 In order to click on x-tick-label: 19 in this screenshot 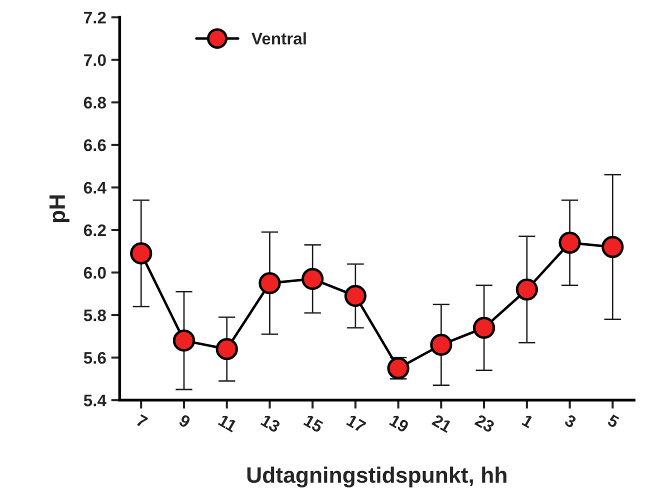, I will do `click(399, 423)`.